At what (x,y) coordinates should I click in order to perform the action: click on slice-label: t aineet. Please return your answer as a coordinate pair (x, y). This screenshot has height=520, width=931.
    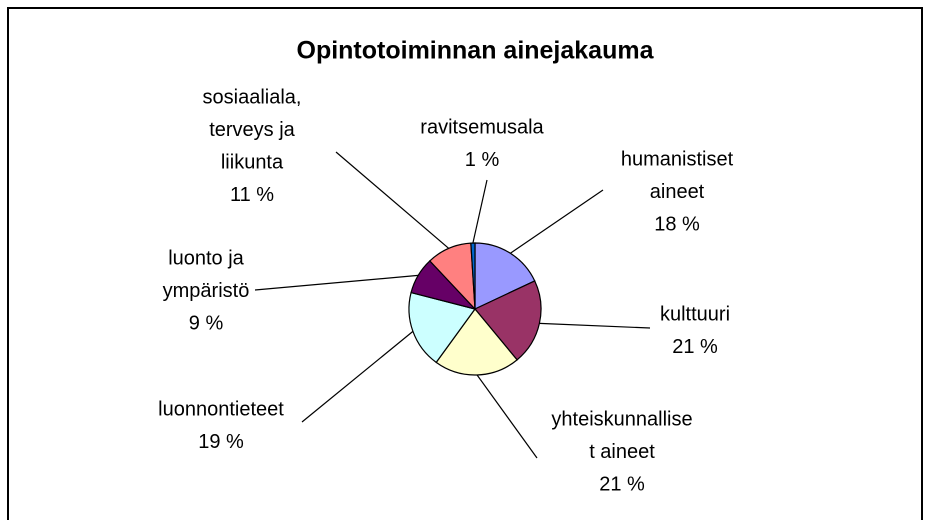
    Looking at the image, I should click on (622, 452).